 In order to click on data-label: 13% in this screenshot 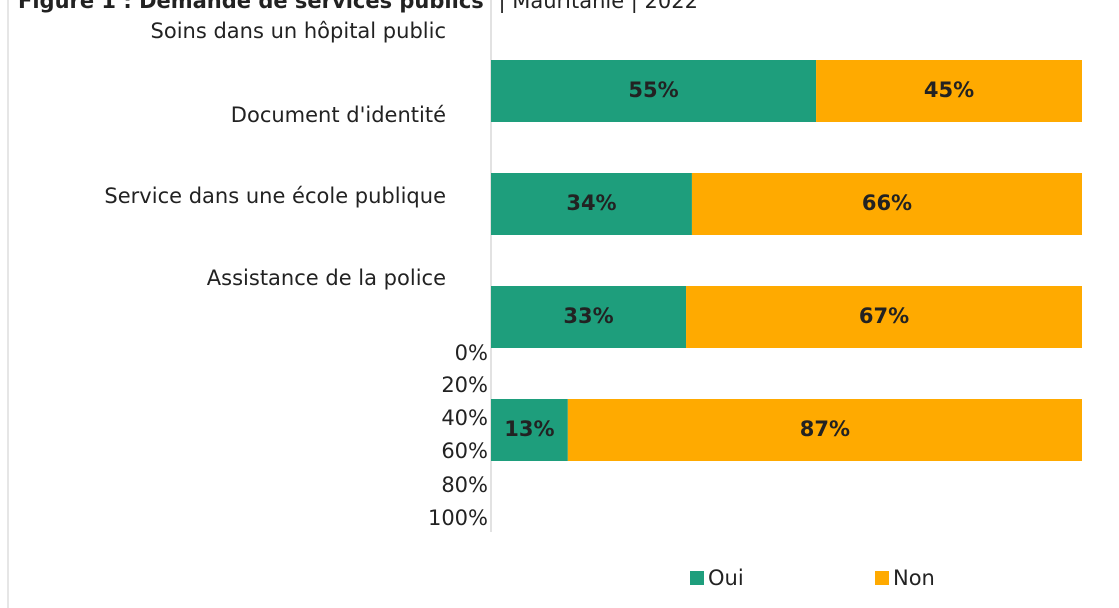, I will do `click(529, 429)`.